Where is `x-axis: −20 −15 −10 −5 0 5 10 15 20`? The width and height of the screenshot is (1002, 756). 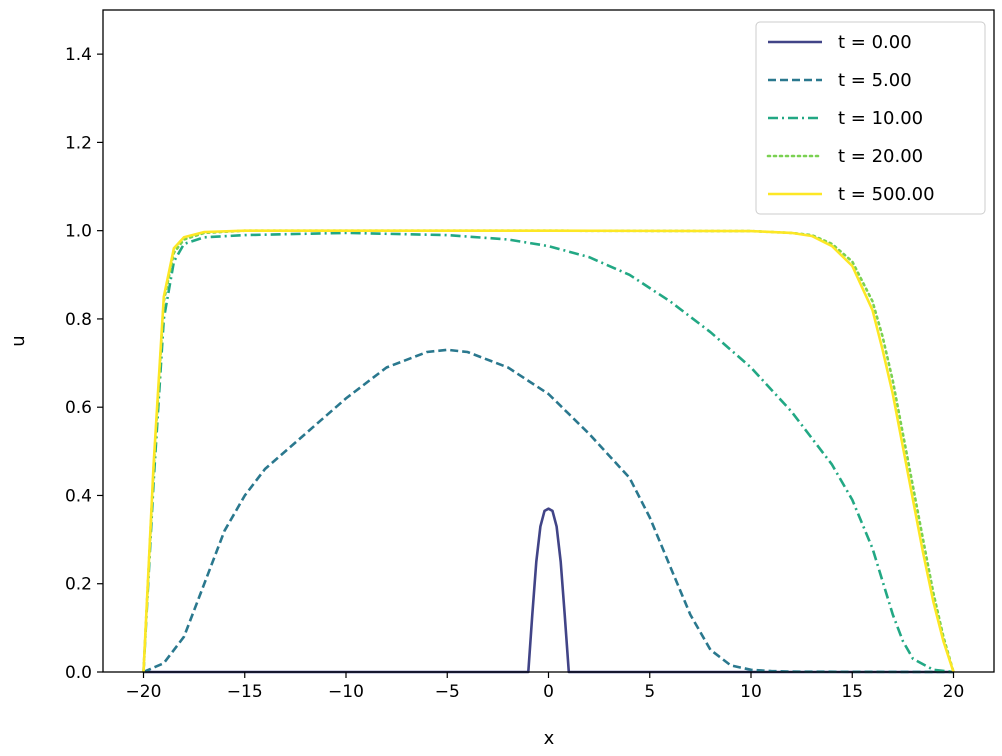 x-axis: −20 −15 −10 −5 0 5 10 15 20 is located at coordinates (545, 687).